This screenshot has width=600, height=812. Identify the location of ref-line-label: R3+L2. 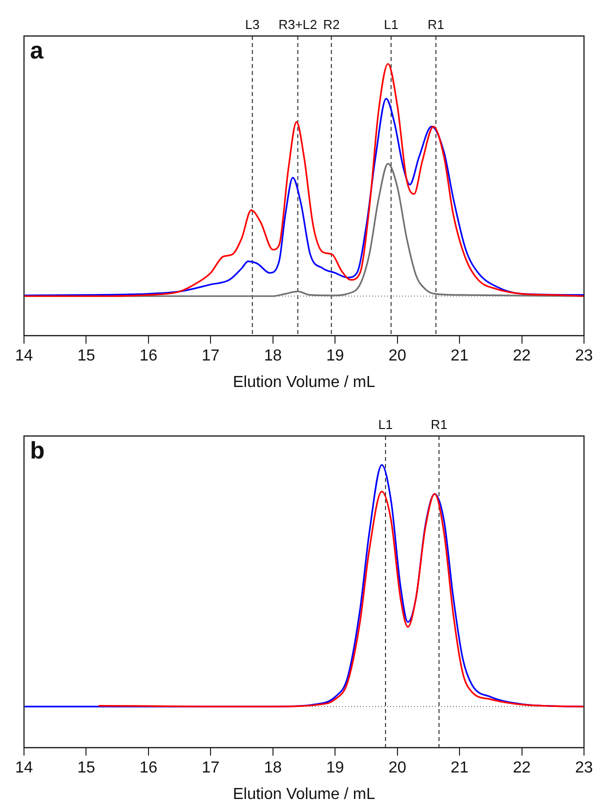
(298, 24).